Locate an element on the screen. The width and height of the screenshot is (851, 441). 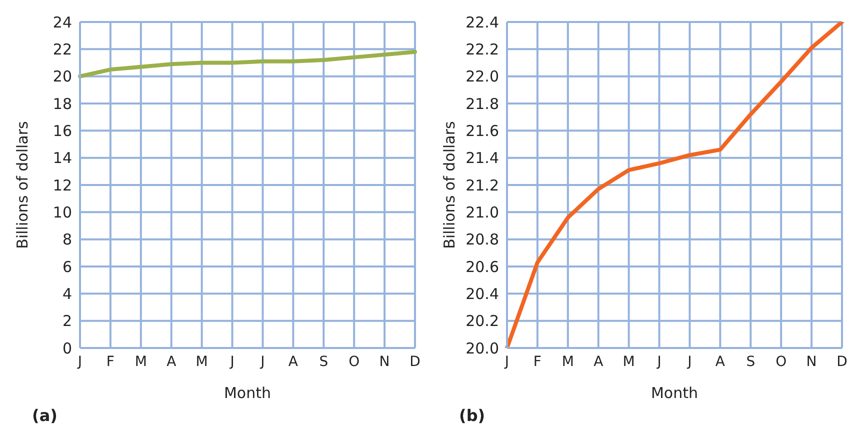
y-tick-label: 20.6 is located at coordinates (482, 267).